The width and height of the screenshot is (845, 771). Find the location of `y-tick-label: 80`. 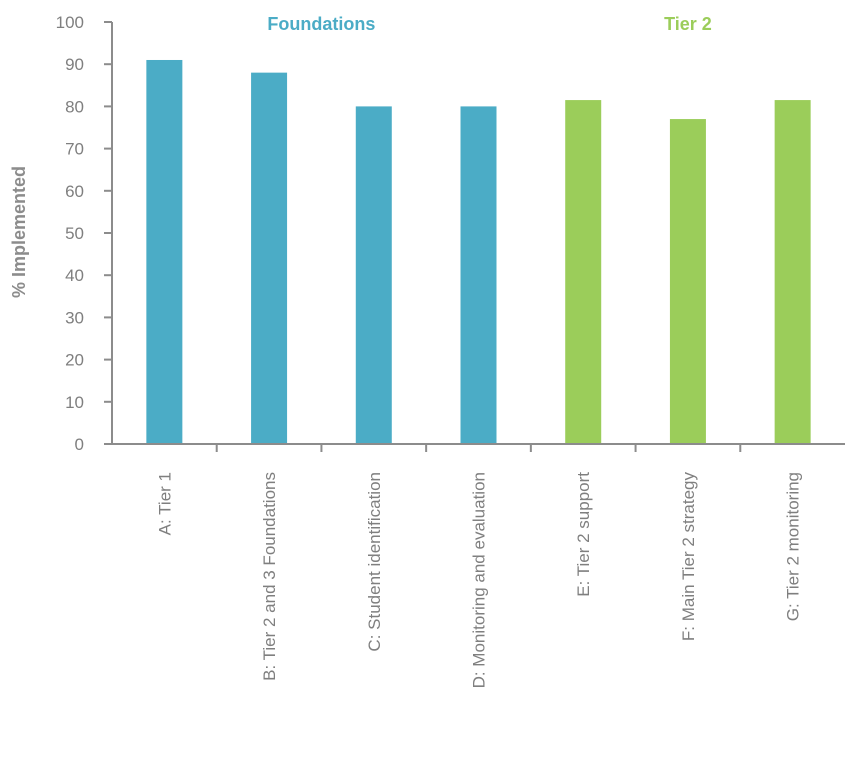

y-tick-label: 80 is located at coordinates (74, 106).